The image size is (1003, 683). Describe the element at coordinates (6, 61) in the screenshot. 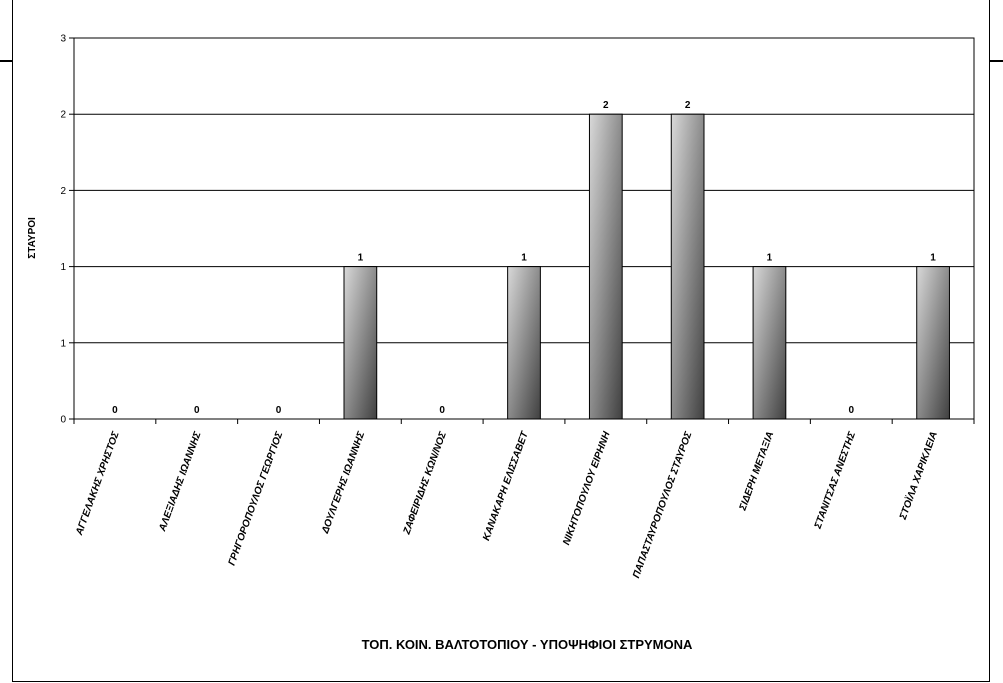

I see `page-rule-left` at that location.